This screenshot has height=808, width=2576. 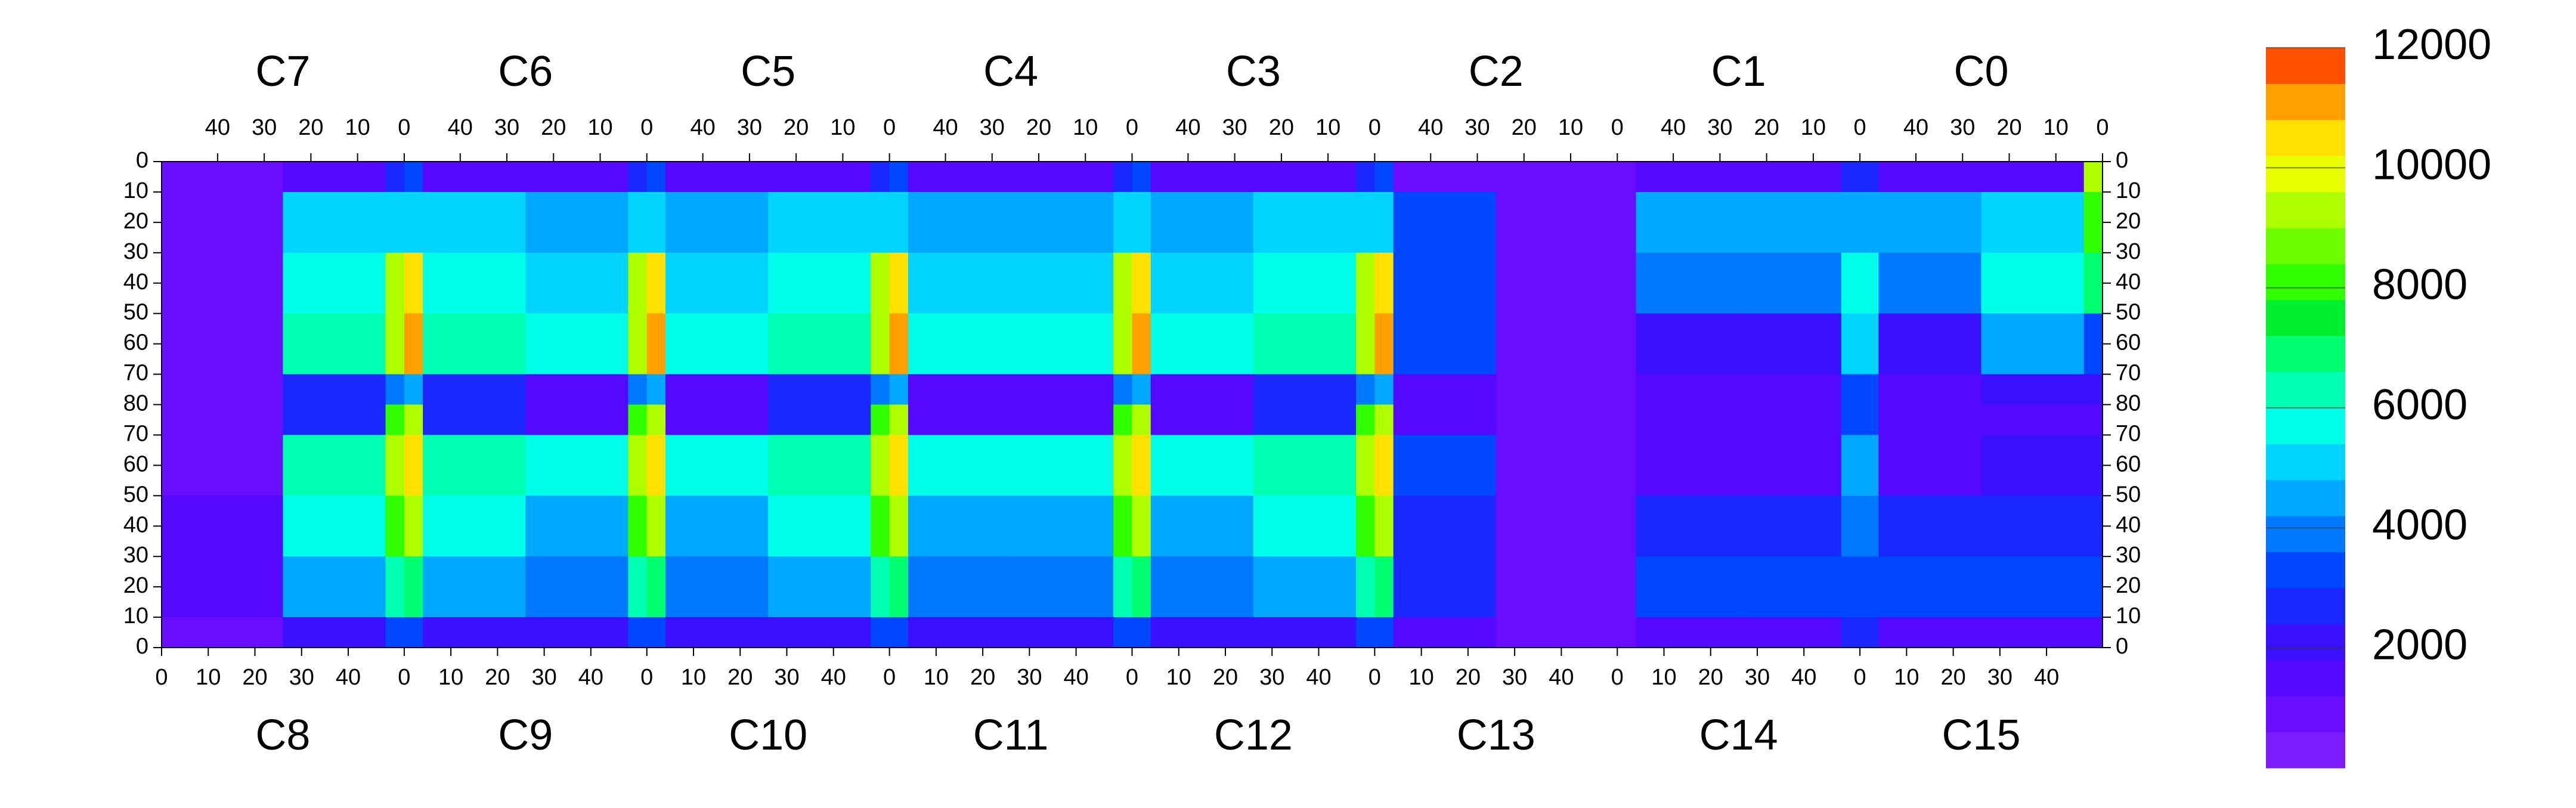 I want to click on colorbar-label: 6000, so click(x=2419, y=405).